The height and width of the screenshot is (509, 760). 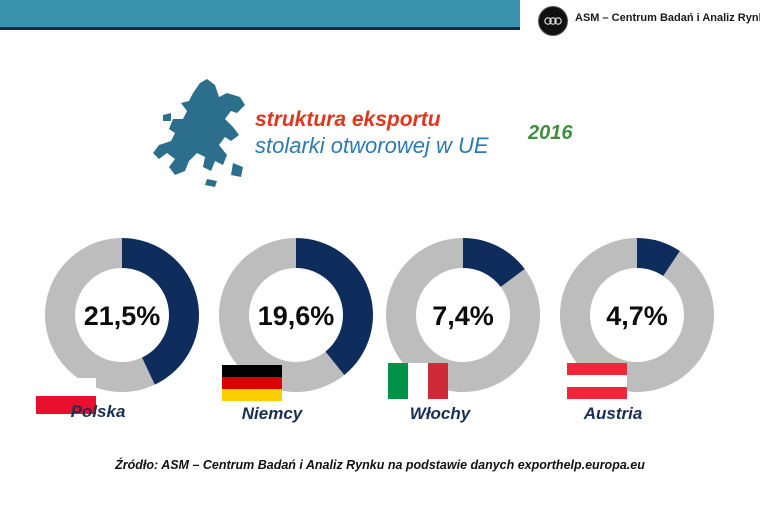 What do you see at coordinates (553, 21) in the screenshot?
I see `asm-logo-icon` at bounding box center [553, 21].